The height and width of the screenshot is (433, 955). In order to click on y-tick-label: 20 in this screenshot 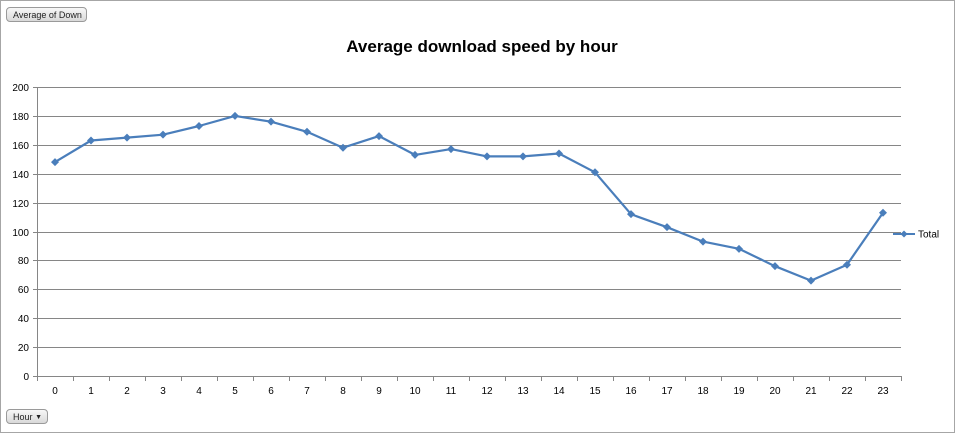, I will do `click(24, 348)`.